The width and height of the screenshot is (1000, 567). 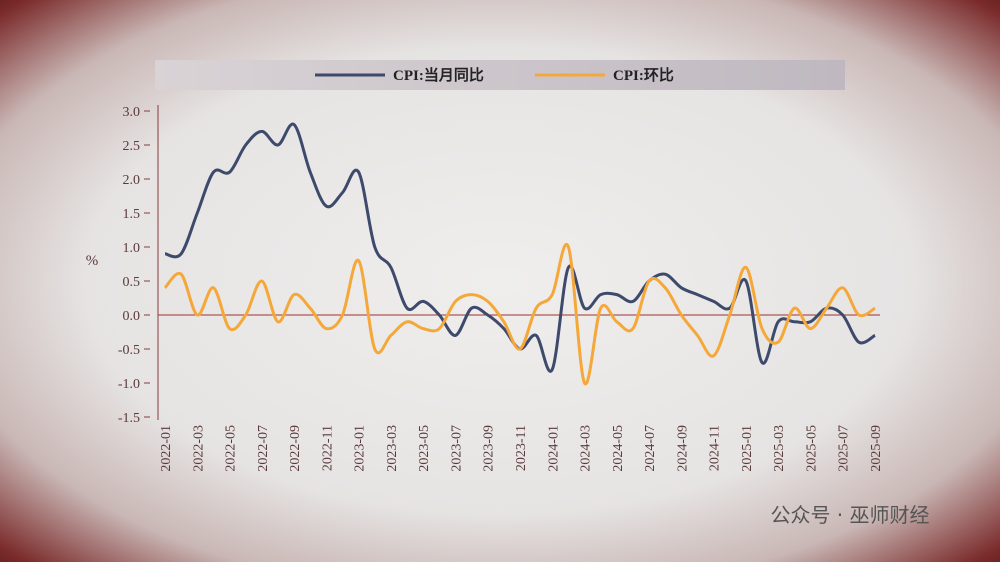 I want to click on x-tick-label: 2025-01, so click(x=747, y=448).